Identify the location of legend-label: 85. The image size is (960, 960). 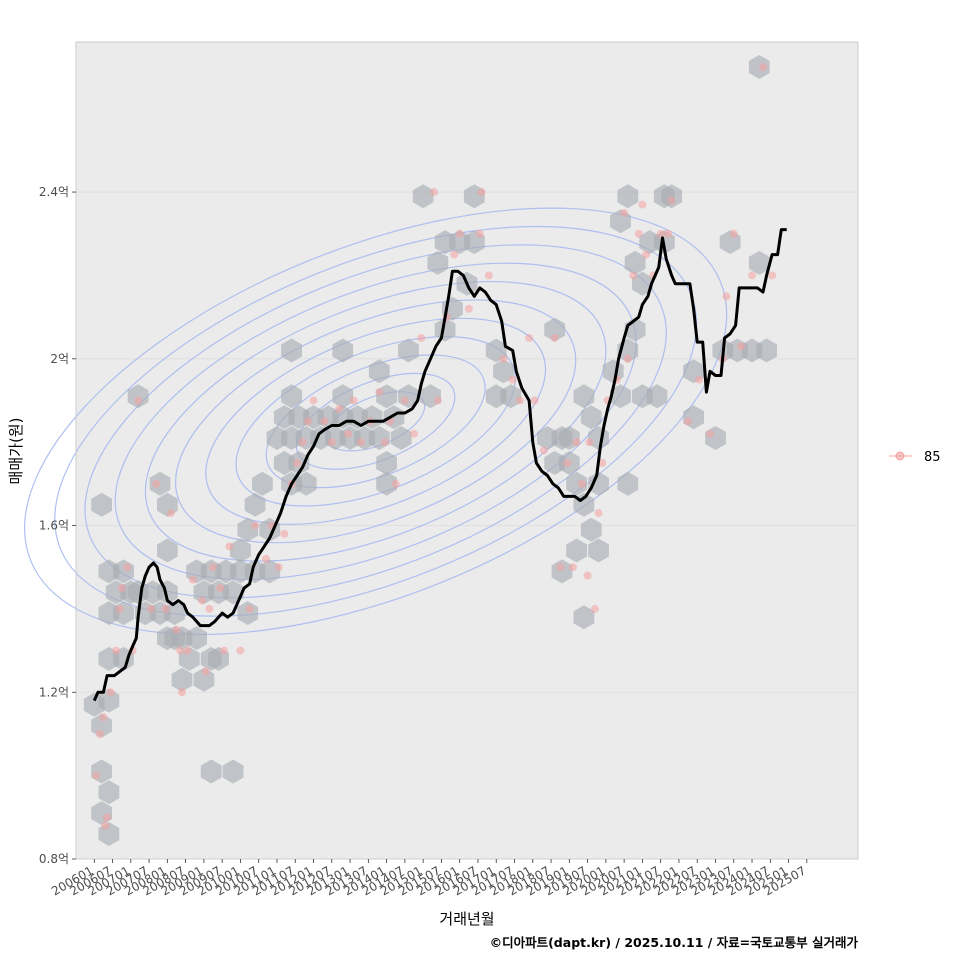
(932, 457).